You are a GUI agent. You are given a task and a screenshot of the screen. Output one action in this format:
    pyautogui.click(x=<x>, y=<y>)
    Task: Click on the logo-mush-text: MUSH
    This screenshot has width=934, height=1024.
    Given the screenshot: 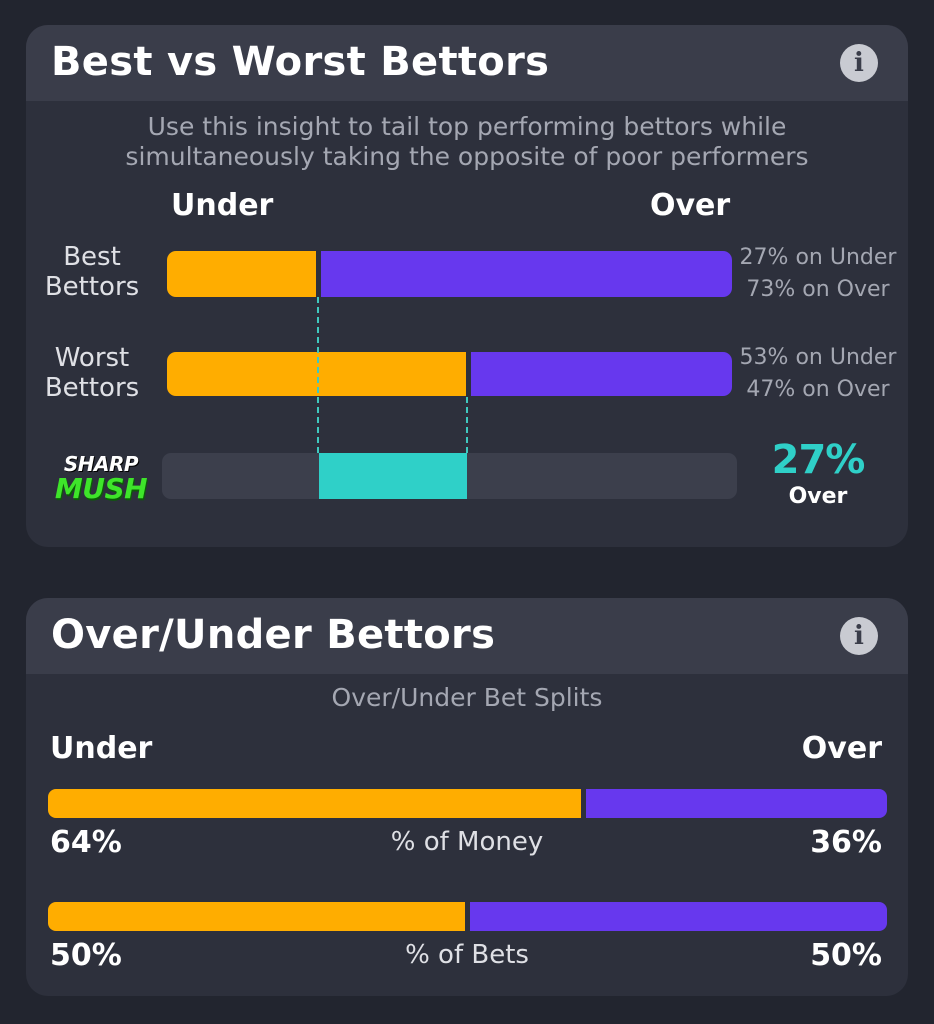 What is the action you would take?
    pyautogui.click(x=101, y=488)
    